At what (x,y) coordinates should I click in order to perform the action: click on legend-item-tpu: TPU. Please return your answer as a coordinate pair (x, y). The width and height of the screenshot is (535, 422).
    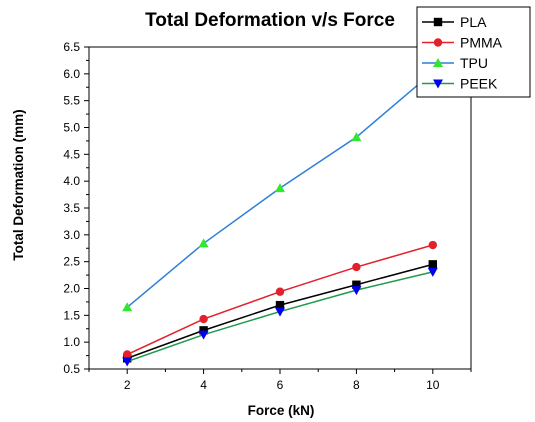
    Looking at the image, I should click on (455, 63).